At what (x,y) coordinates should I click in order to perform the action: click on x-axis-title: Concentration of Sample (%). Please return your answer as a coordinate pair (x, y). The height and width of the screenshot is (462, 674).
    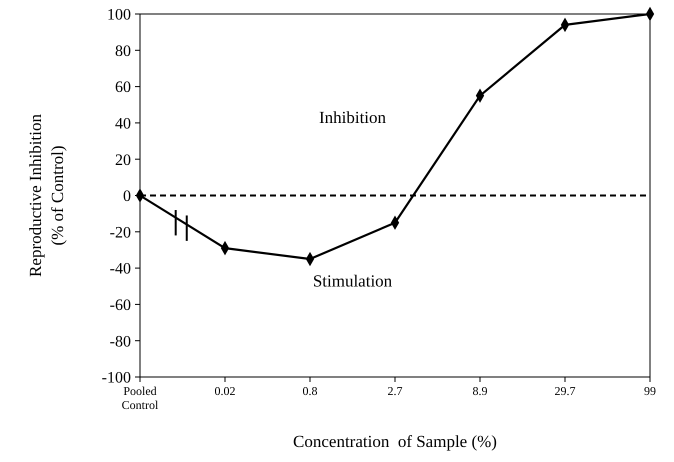
    Looking at the image, I should click on (395, 441).